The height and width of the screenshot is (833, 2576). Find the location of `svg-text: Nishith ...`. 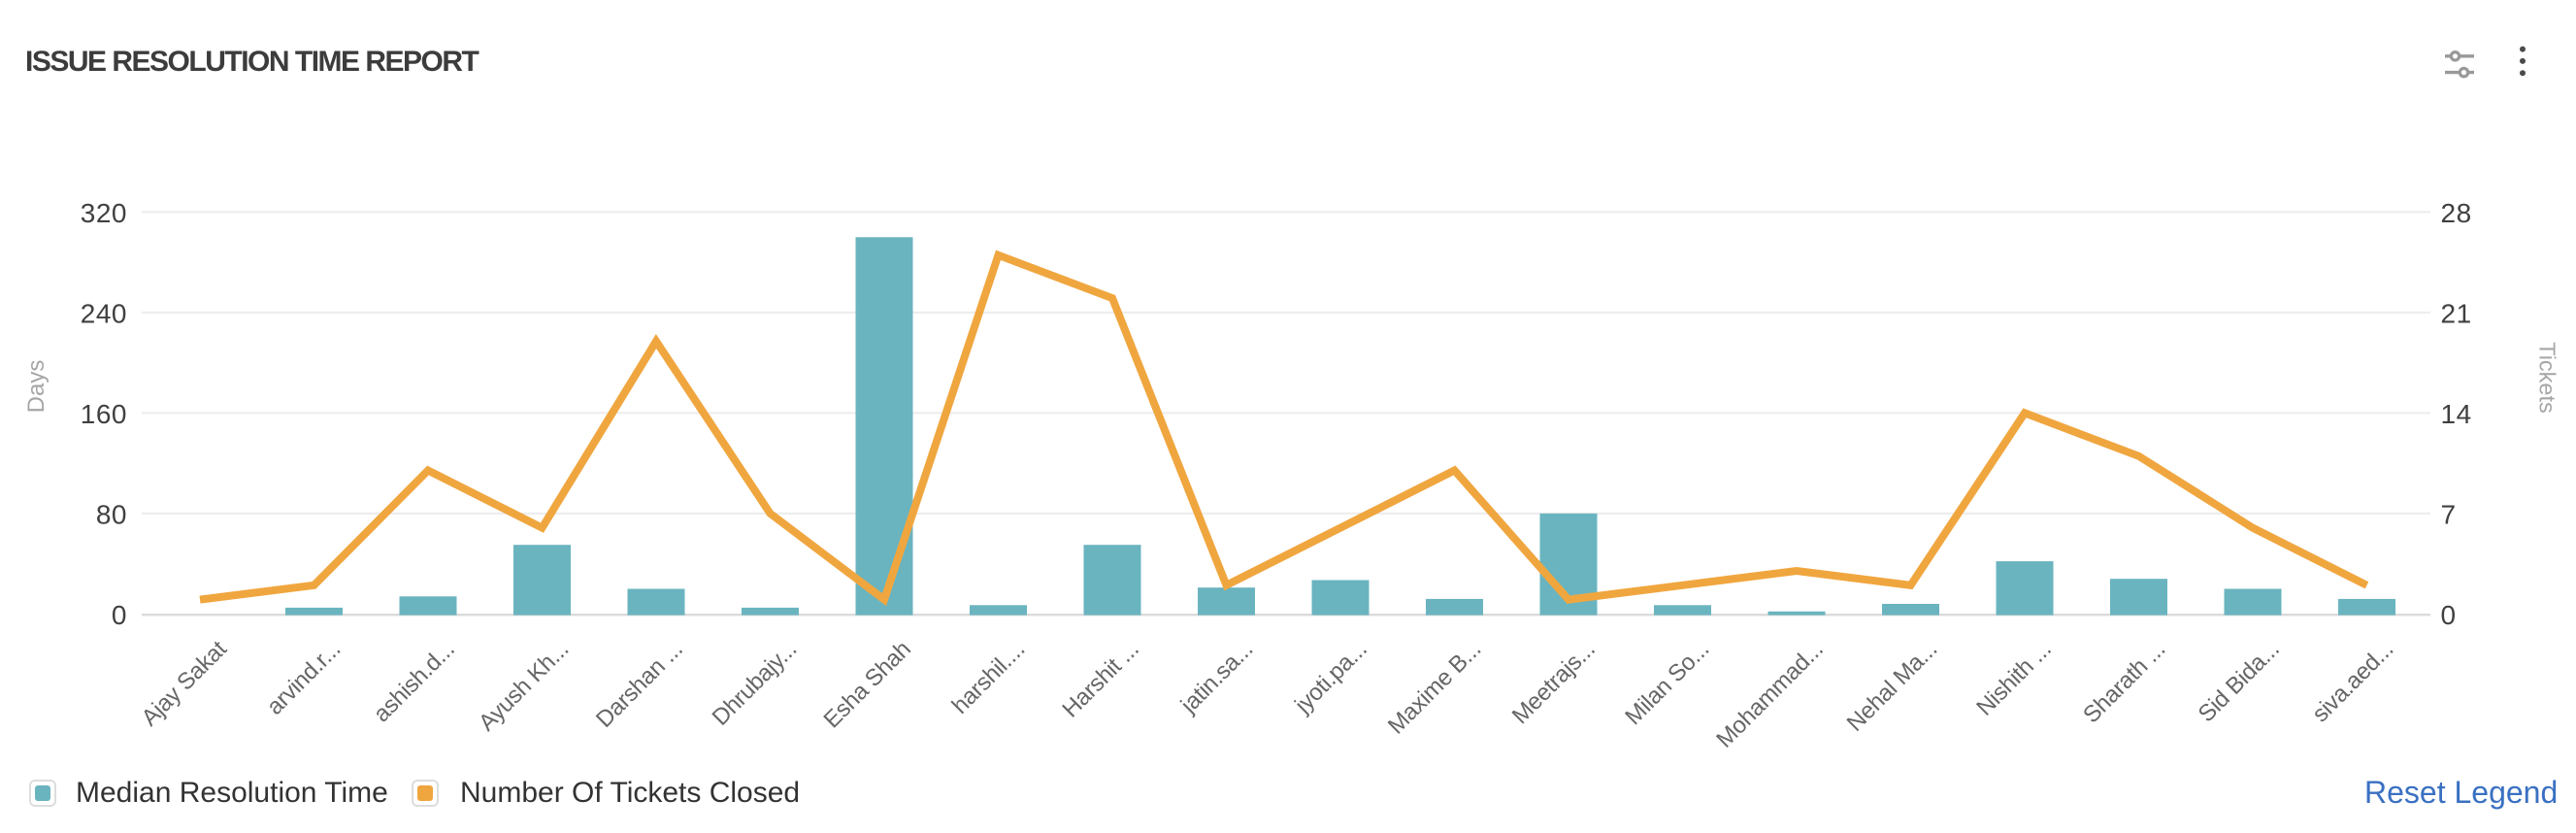

svg-text: Nishith ... is located at coordinates (2014, 678).